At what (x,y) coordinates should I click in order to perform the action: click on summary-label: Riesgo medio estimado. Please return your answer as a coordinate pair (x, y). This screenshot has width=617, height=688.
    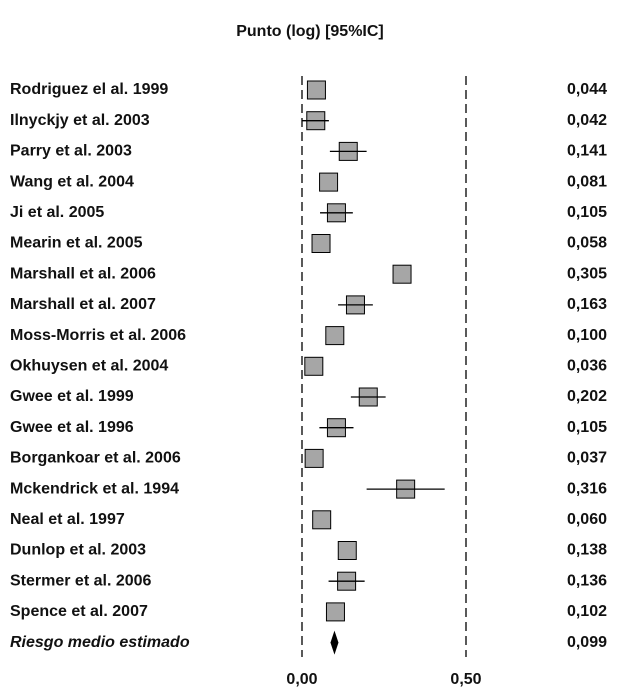
    Looking at the image, I should click on (100, 642).